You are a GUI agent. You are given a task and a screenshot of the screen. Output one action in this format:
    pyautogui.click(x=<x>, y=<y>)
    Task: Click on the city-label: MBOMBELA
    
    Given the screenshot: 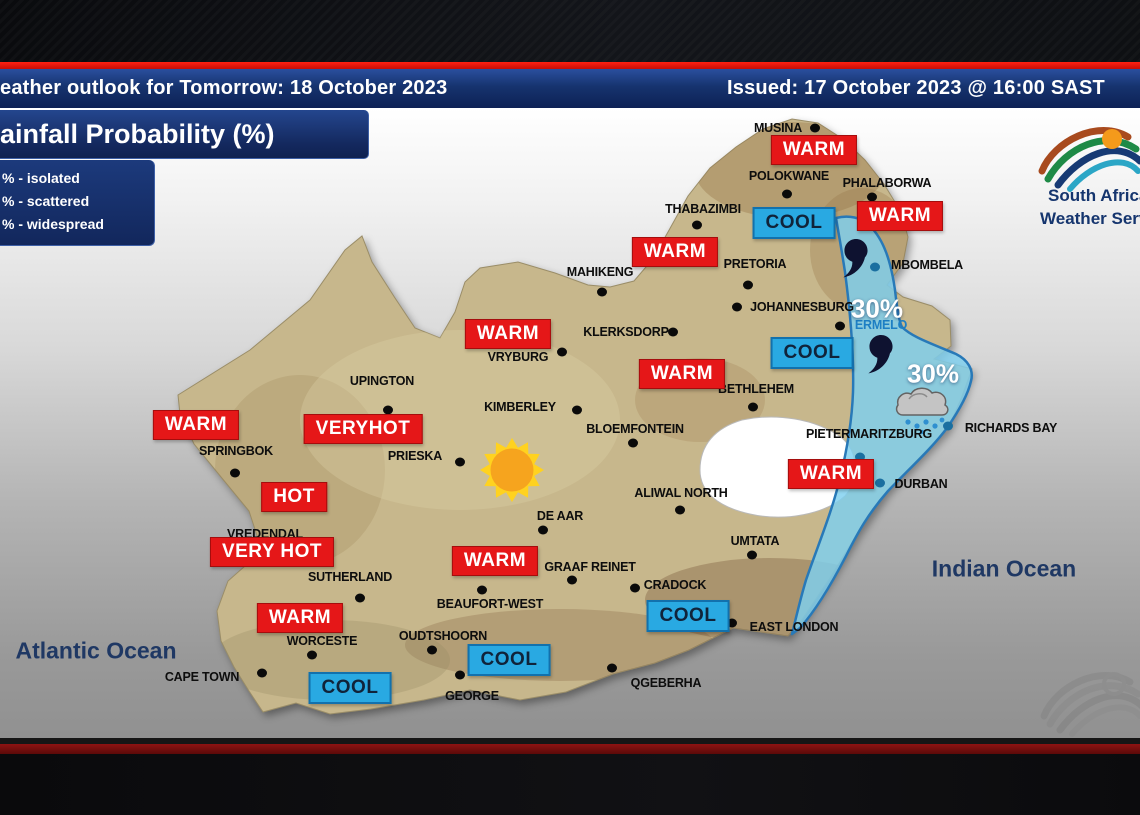 What is the action you would take?
    pyautogui.click(x=927, y=265)
    